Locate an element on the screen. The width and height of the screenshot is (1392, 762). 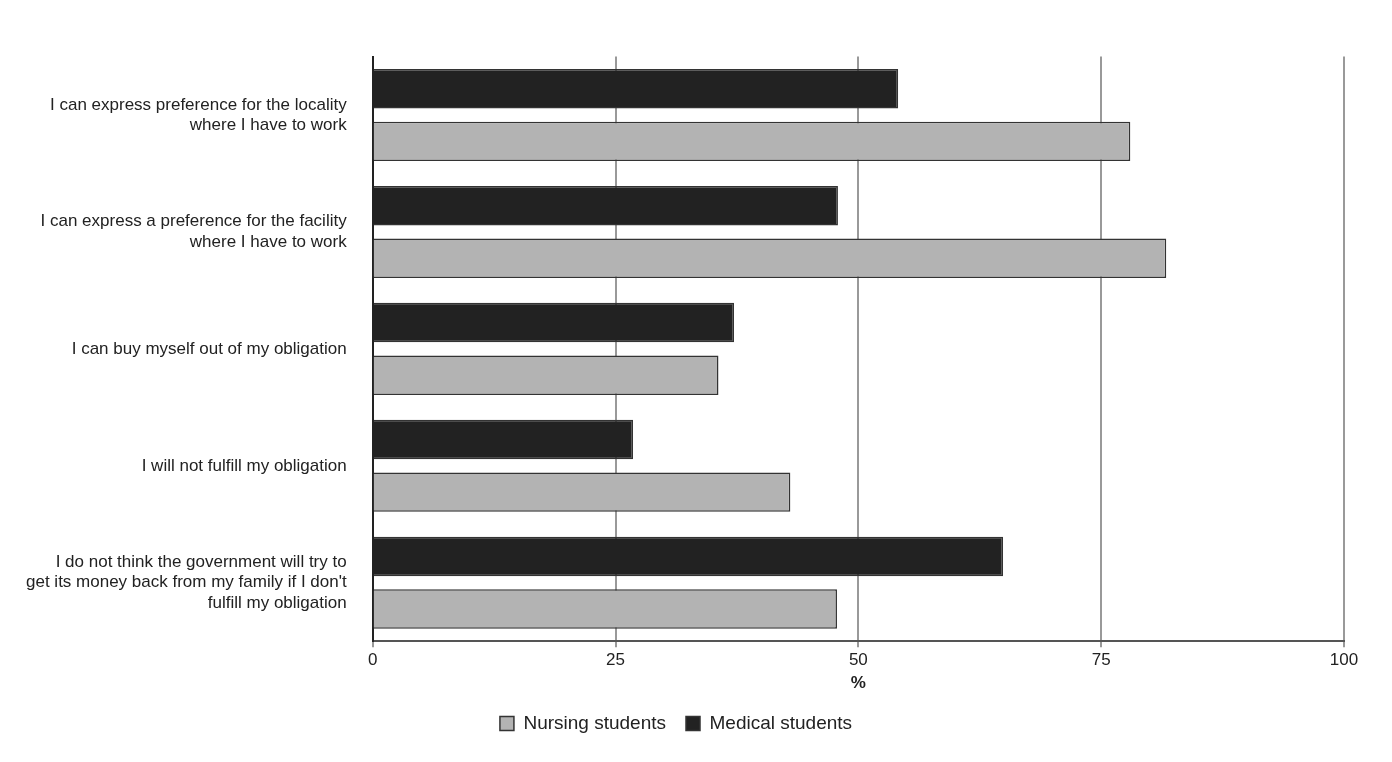
x-tick-label: 75 is located at coordinates (1101, 660).